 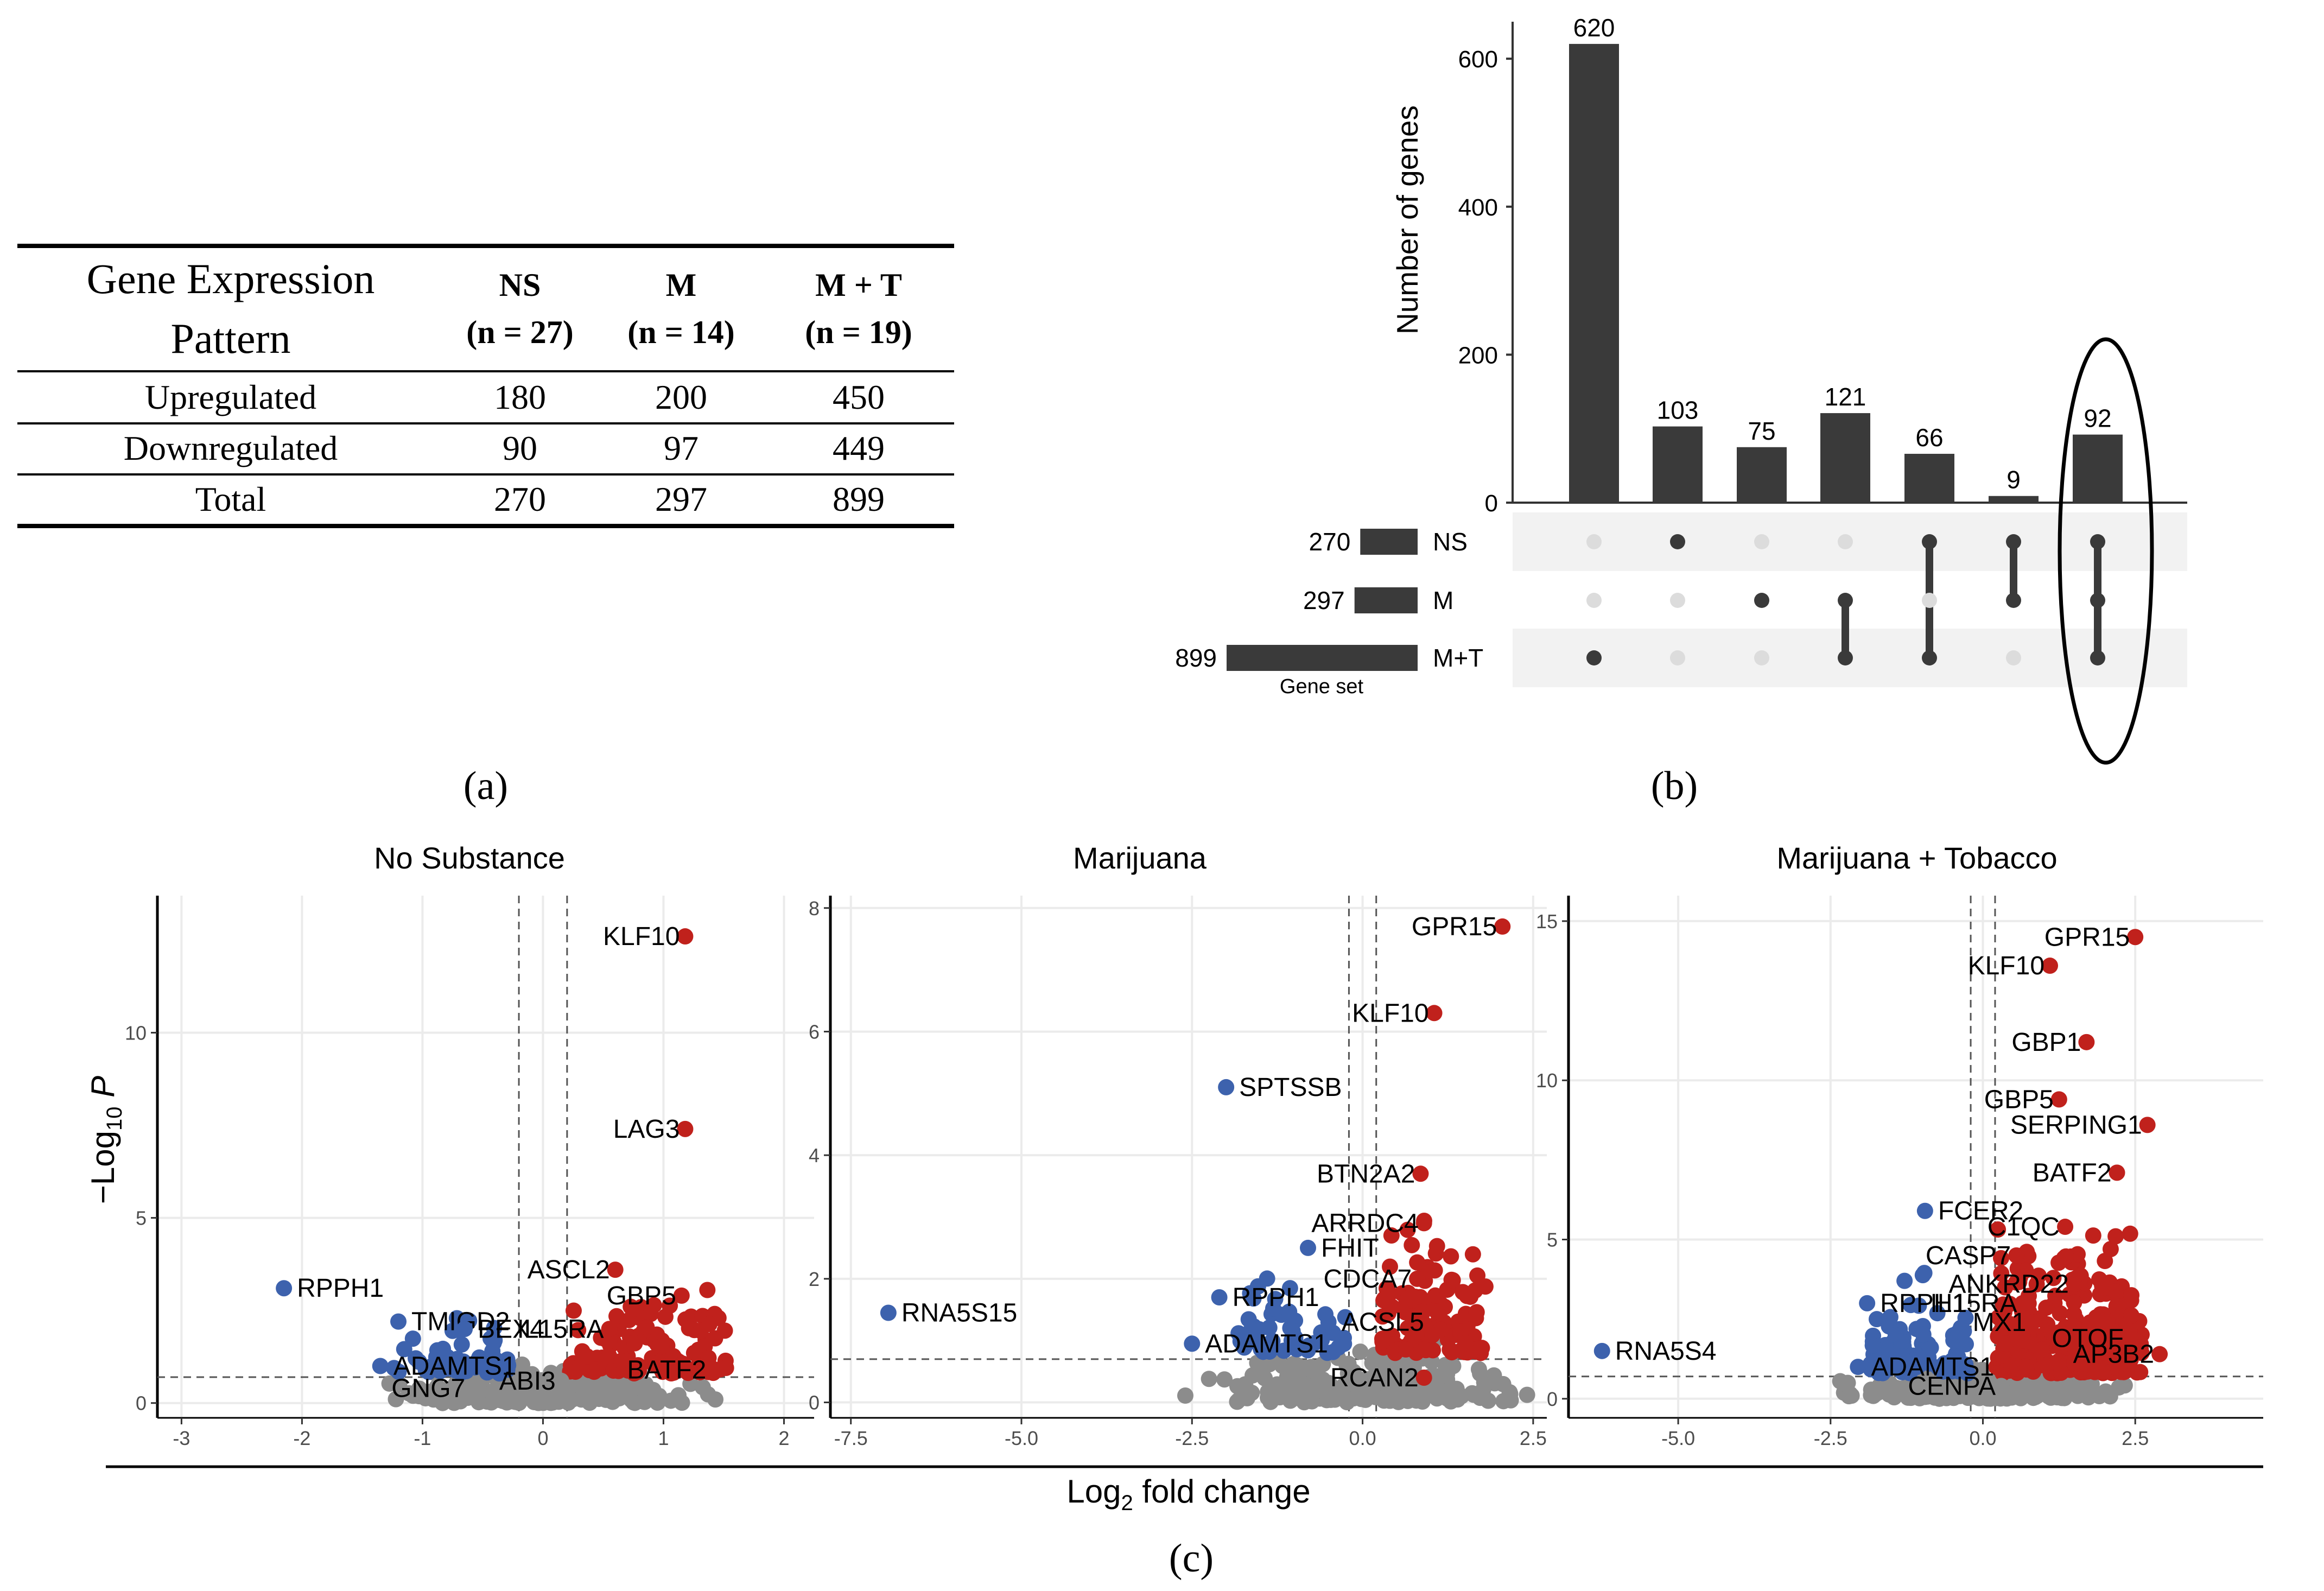 What do you see at coordinates (106, 1140) in the screenshot?
I see `volcano-y-axis-label: −Log10 P` at bounding box center [106, 1140].